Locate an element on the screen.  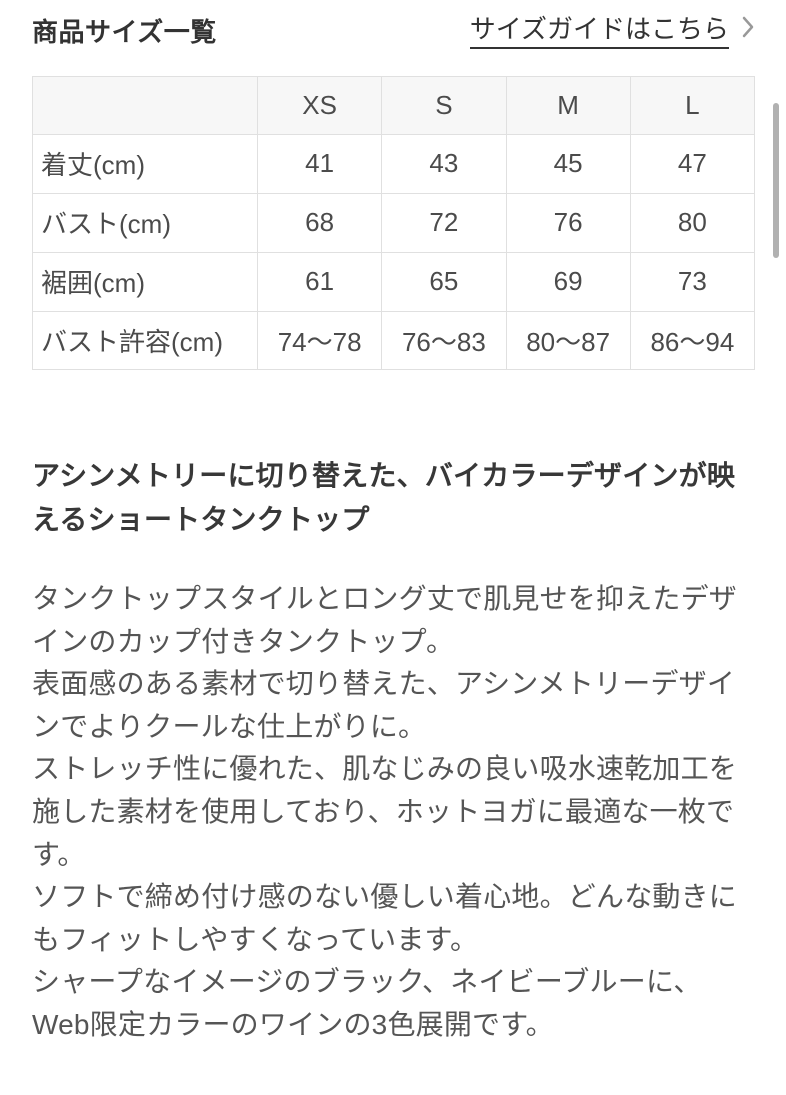
chevron-right-icon is located at coordinates (748, 29).